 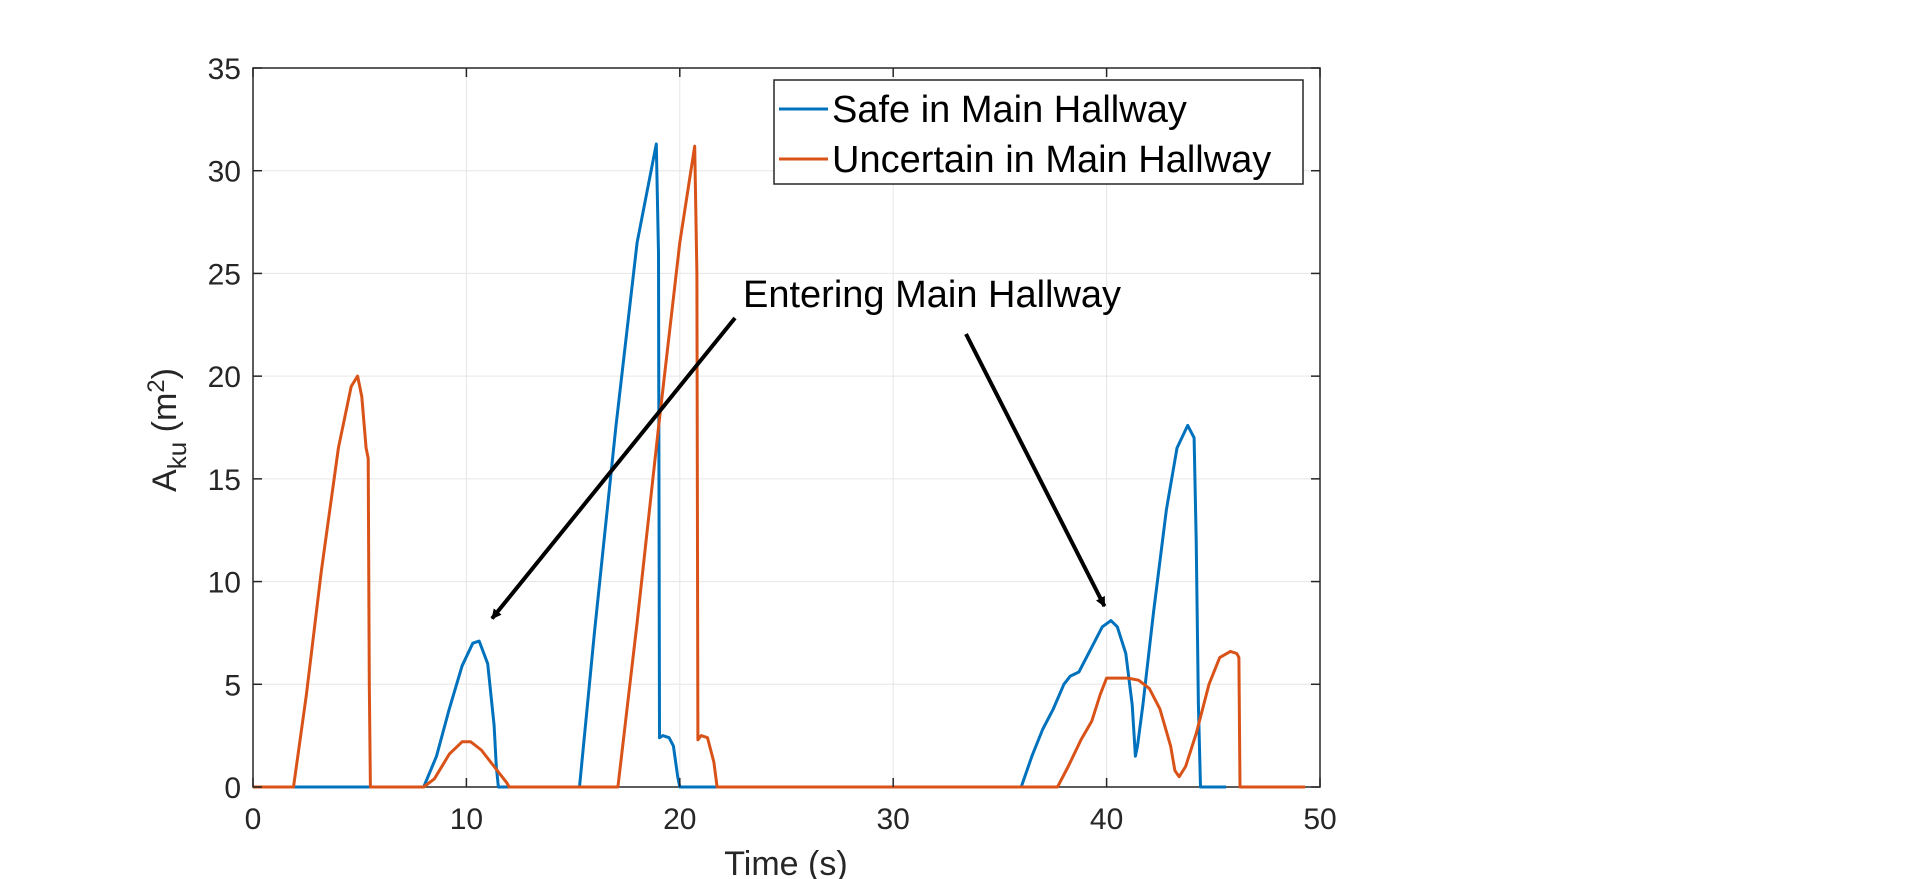 What do you see at coordinates (224, 377) in the screenshot?
I see `y-tick-label: 20` at bounding box center [224, 377].